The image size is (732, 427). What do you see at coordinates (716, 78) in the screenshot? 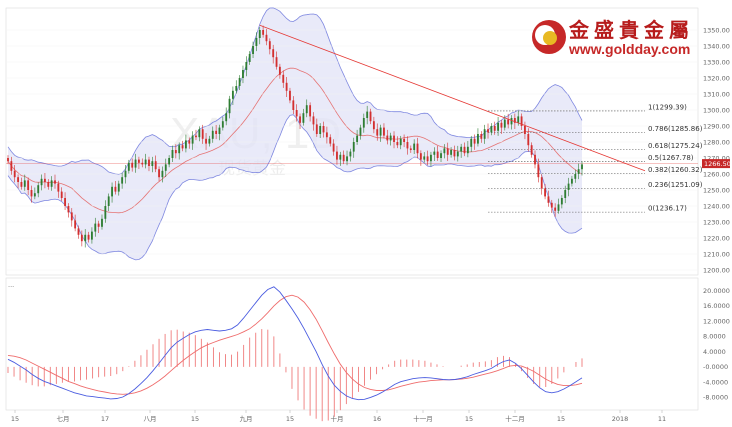
I see `price-tick-label: 1320.00` at bounding box center [716, 78].